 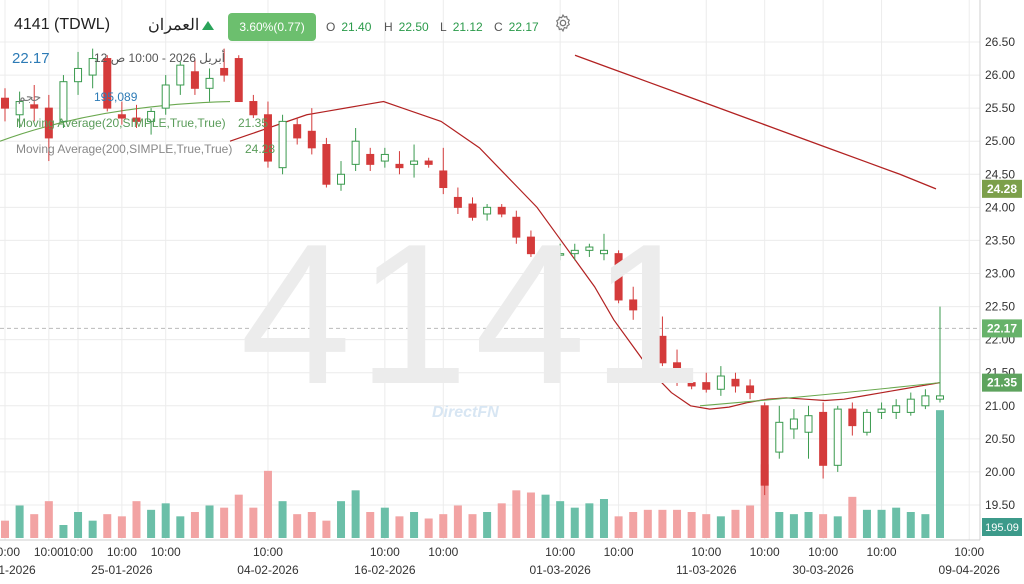 What do you see at coordinates (563, 23) in the screenshot?
I see `settings-gear-icon` at bounding box center [563, 23].